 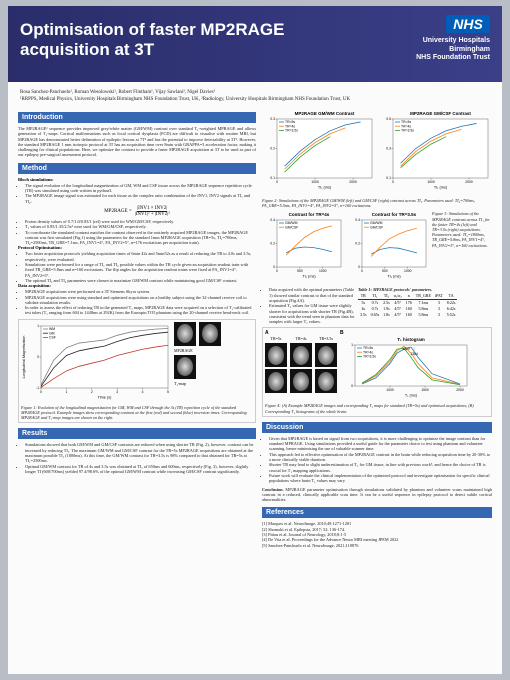 What do you see at coordinates (291, 131) in the screenshot?
I see `legend-label: TR=3.5s` at bounding box center [291, 131].